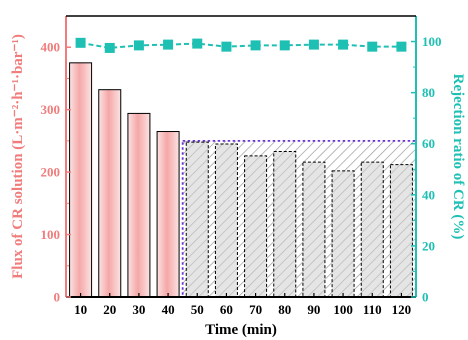 This screenshot has height=340, width=468. Describe the element at coordinates (313, 309) in the screenshot. I see `x-tick-label-90: 90` at that location.